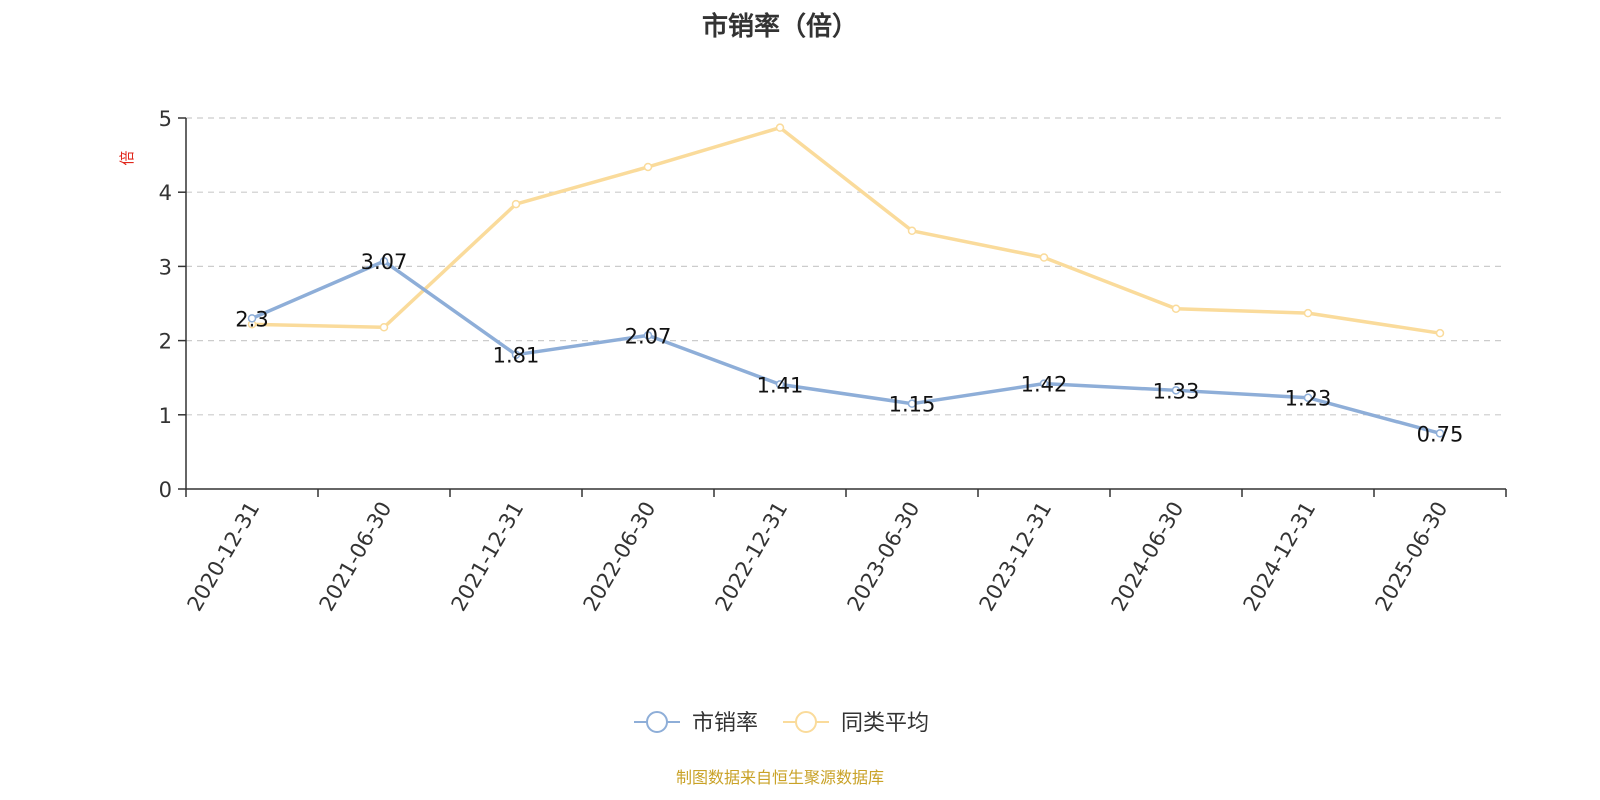 The image size is (1600, 800). What do you see at coordinates (1412, 557) in the screenshot?
I see `x-tick-label-9: 2025-06-30` at bounding box center [1412, 557].